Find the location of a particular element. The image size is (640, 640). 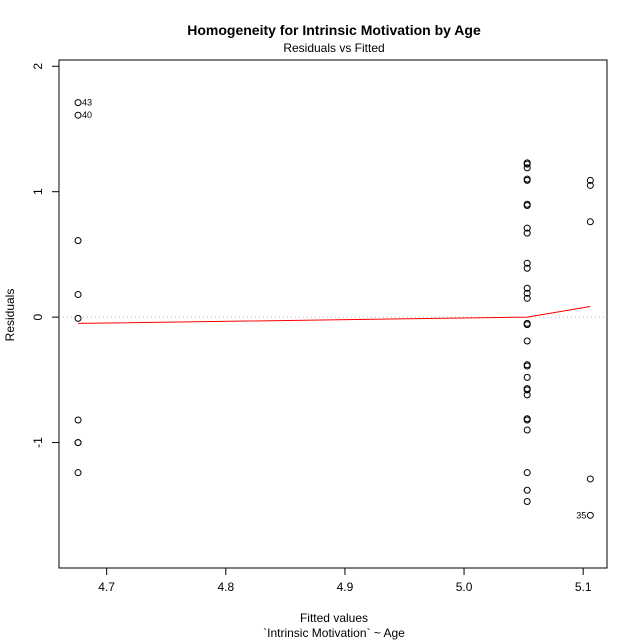

x-tick-label: 5.1 is located at coordinates (583, 587).